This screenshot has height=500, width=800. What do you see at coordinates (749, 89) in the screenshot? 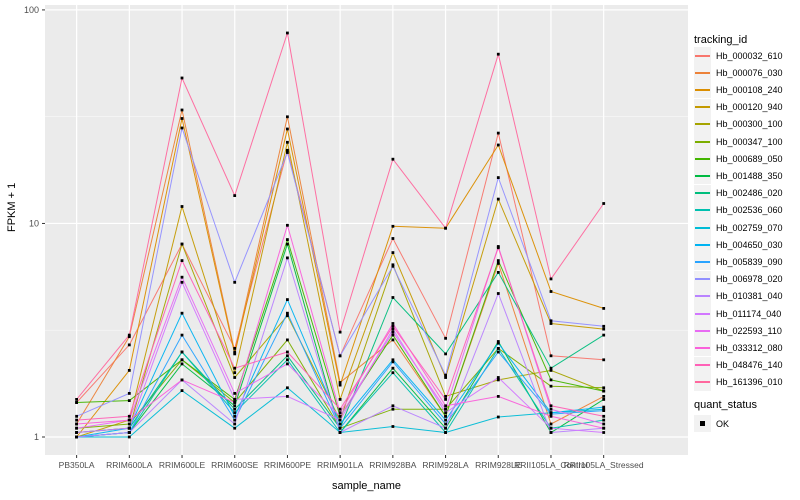
I see `legend-item-label: Hb_000108_240` at bounding box center [749, 89].